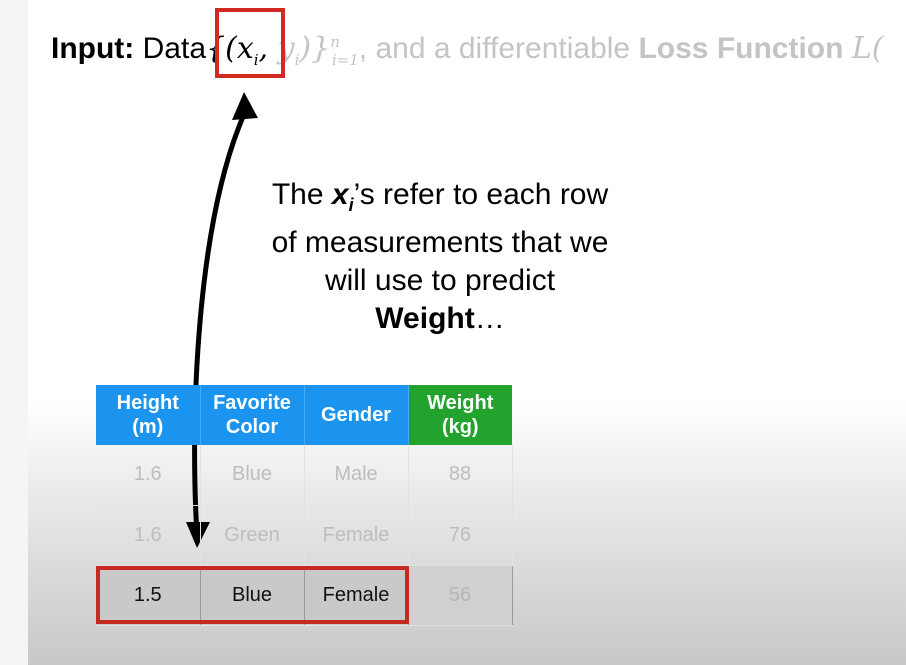 Image resolution: width=906 pixels, height=665 pixels. Describe the element at coordinates (148, 415) in the screenshot. I see `header-height: Height (m)` at that location.